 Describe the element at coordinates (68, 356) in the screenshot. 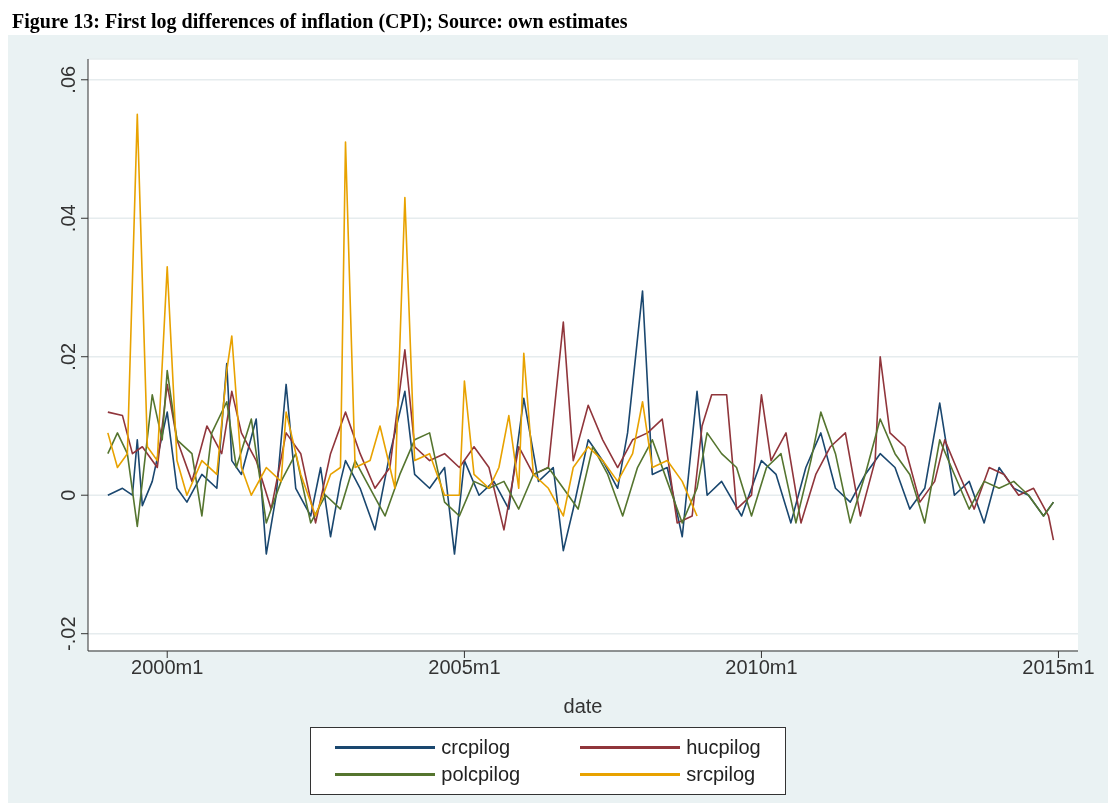

I see `y-tick-label: .02` at that location.